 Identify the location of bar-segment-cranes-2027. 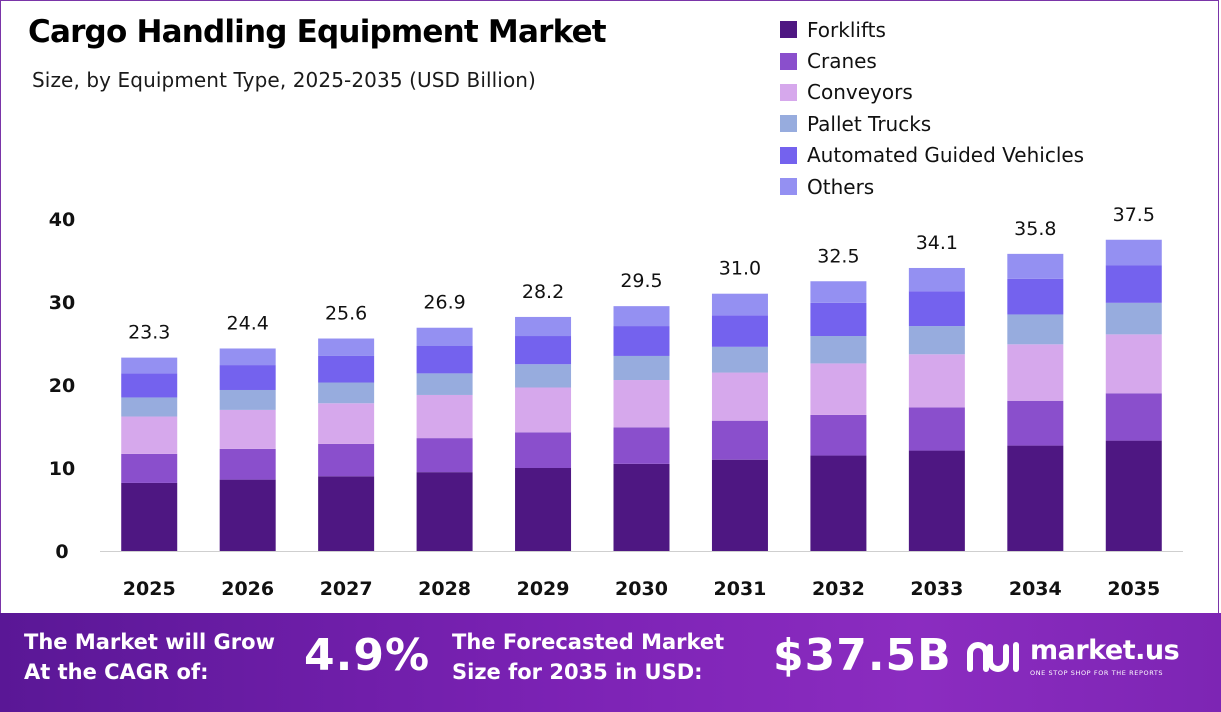
(346, 460).